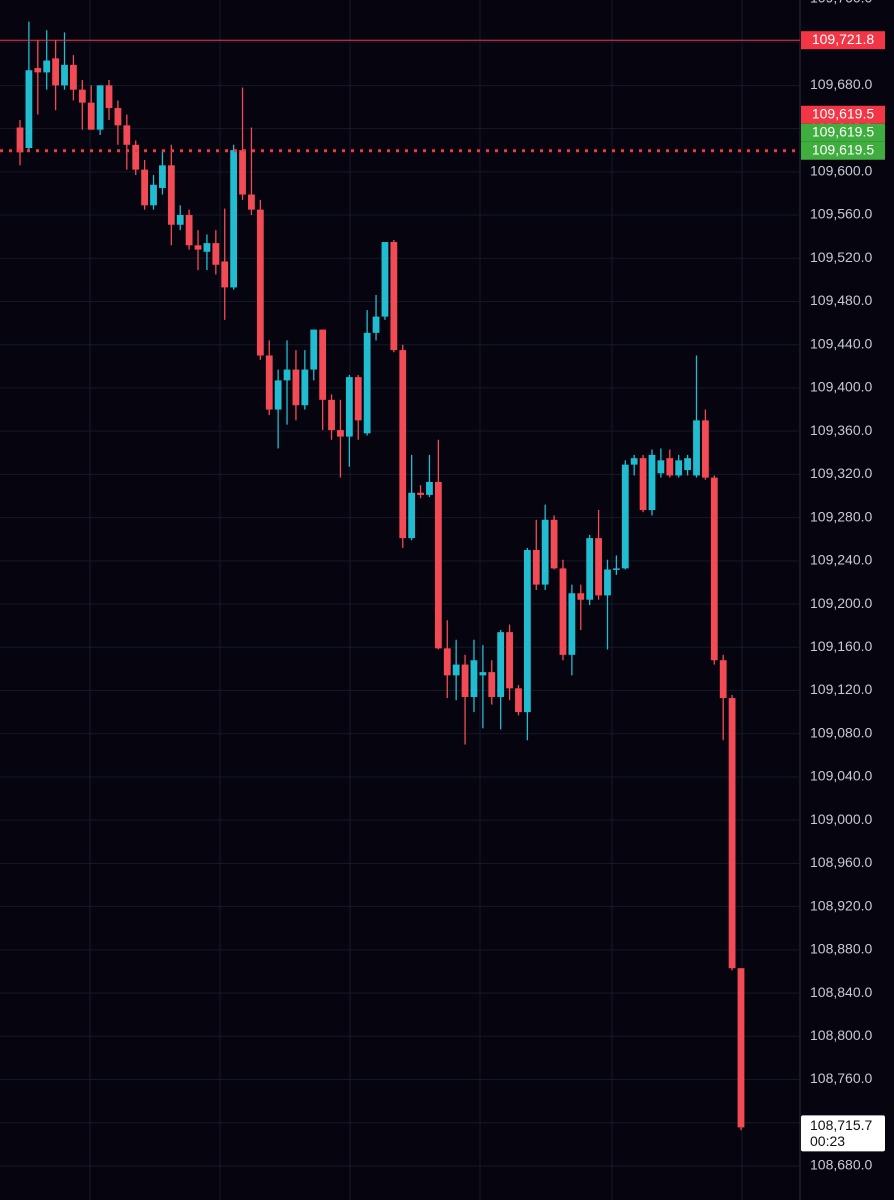  Describe the element at coordinates (827, 1141) in the screenshot. I see `countdown: 00:23` at that location.